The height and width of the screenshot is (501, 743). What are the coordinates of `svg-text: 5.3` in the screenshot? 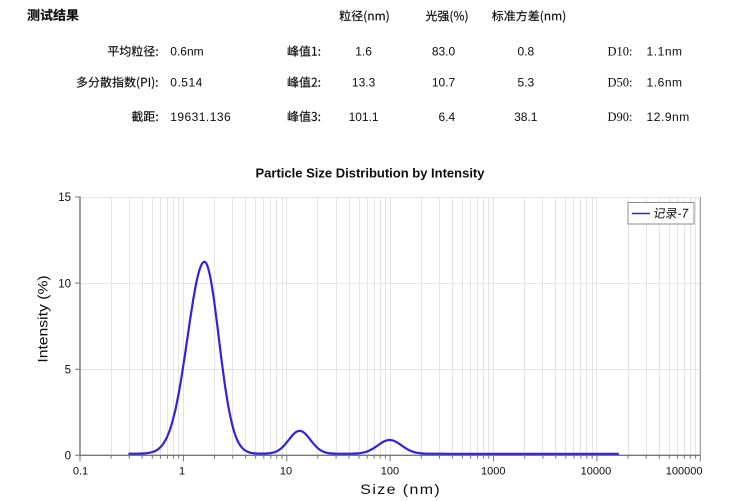 It's located at (525, 83).